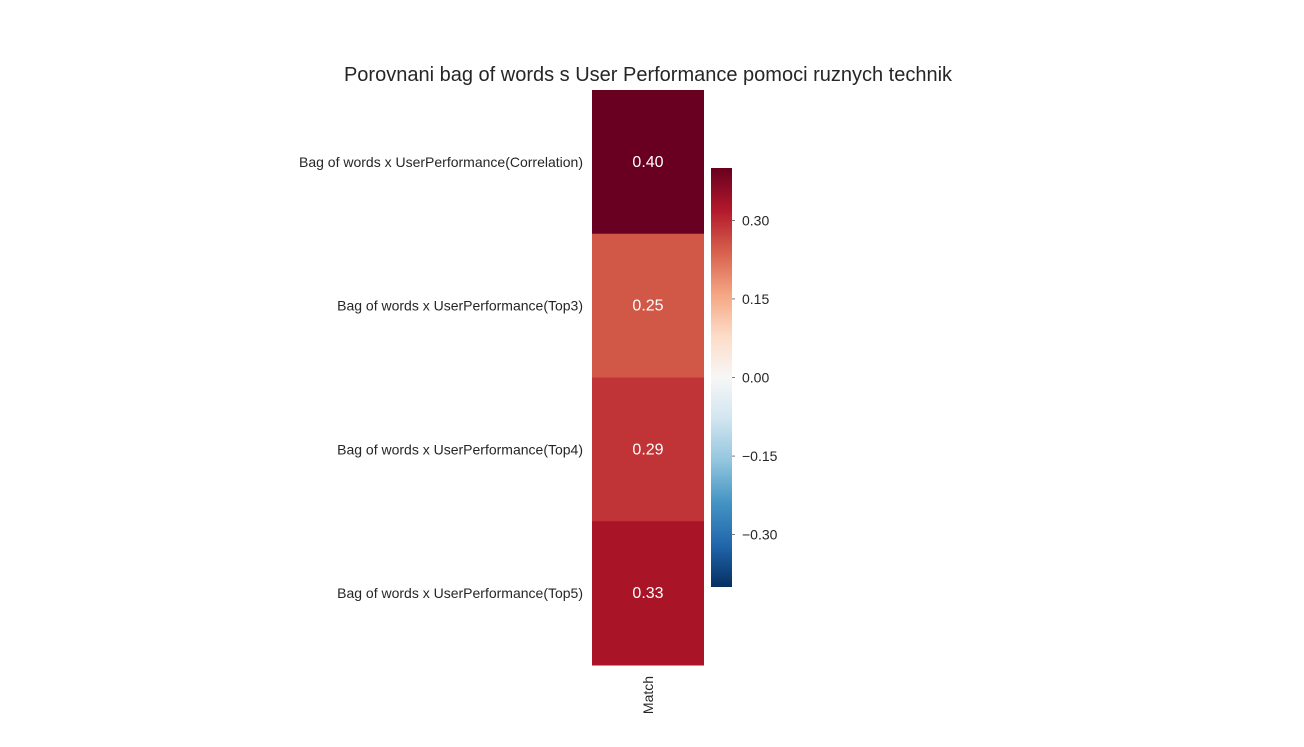 The image size is (1304, 747). Describe the element at coordinates (460, 593) in the screenshot. I see `row-label: Bag of words x UserPerformance(Top5)` at that location.